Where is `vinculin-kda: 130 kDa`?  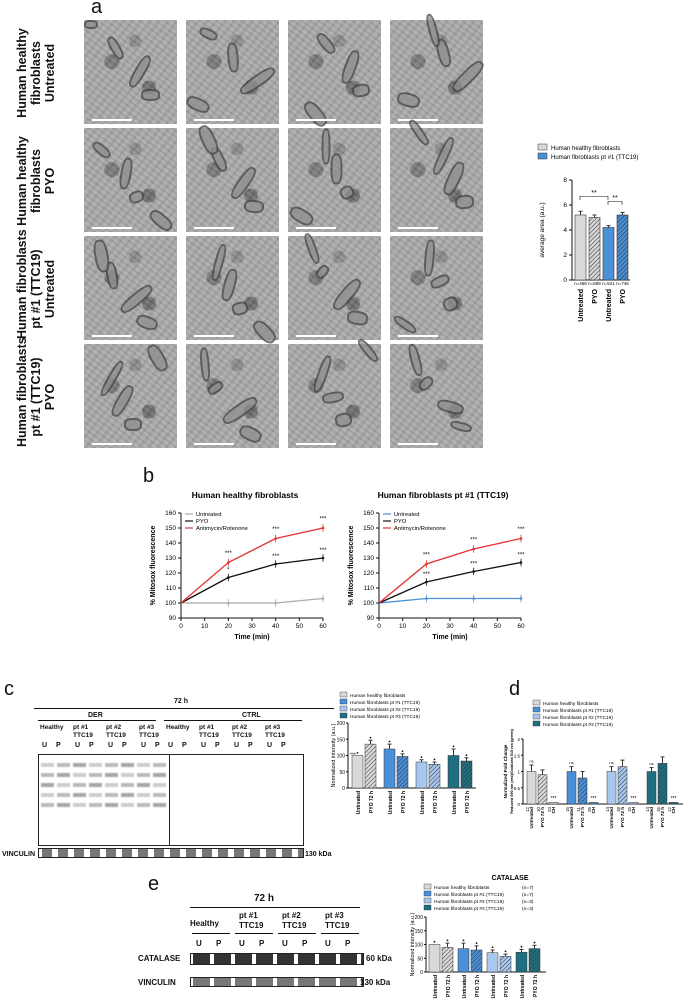
vinculin-kda: 130 kDa is located at coordinates (318, 854).